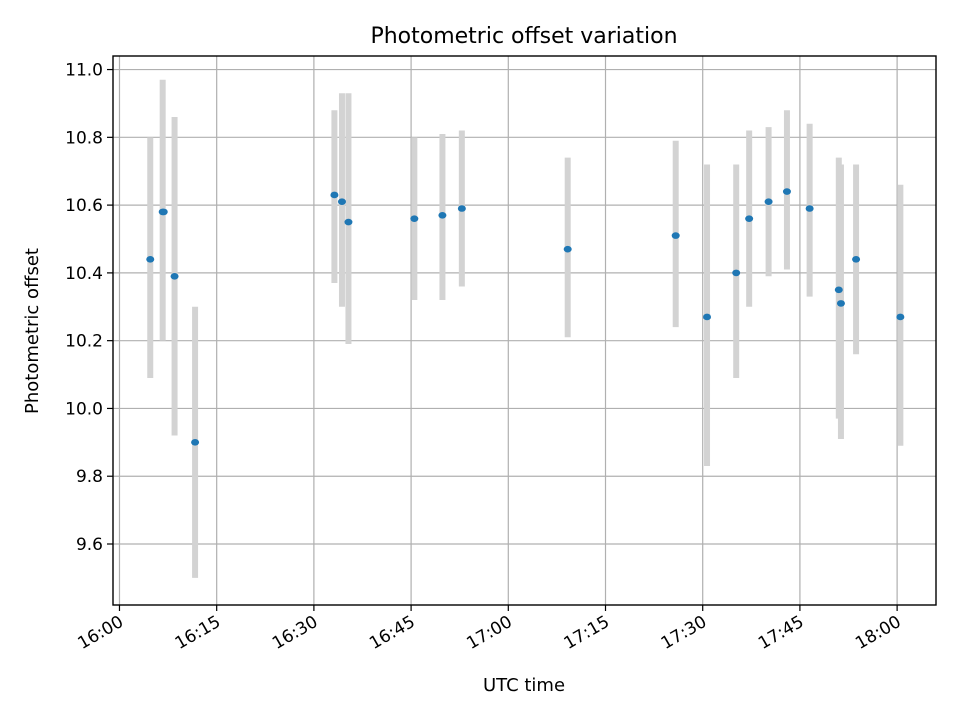 The height and width of the screenshot is (720, 960). I want to click on chart-title: Photometric offset variation, so click(523, 36).